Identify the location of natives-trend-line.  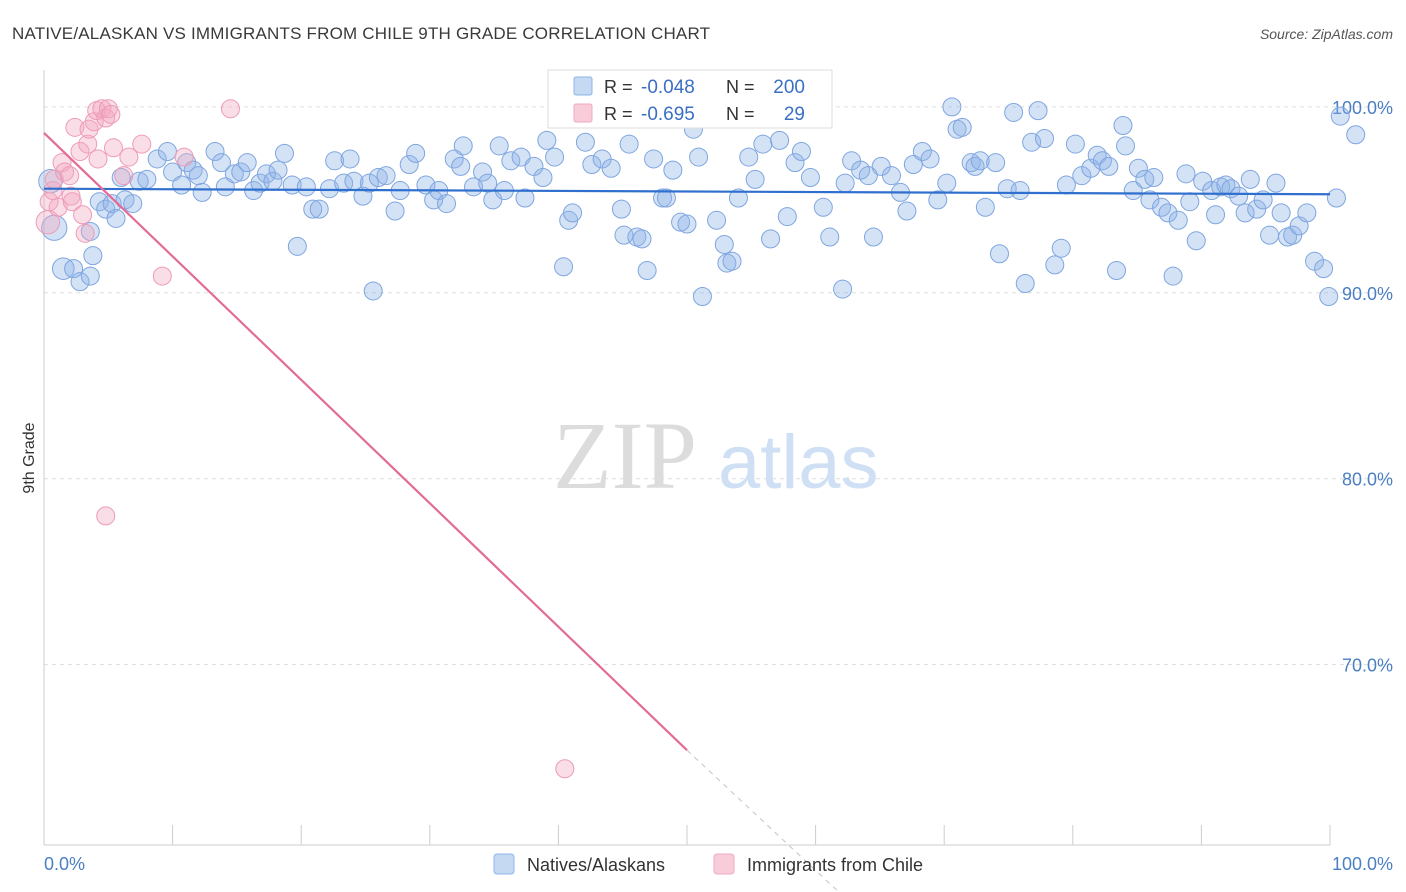
(687, 191).